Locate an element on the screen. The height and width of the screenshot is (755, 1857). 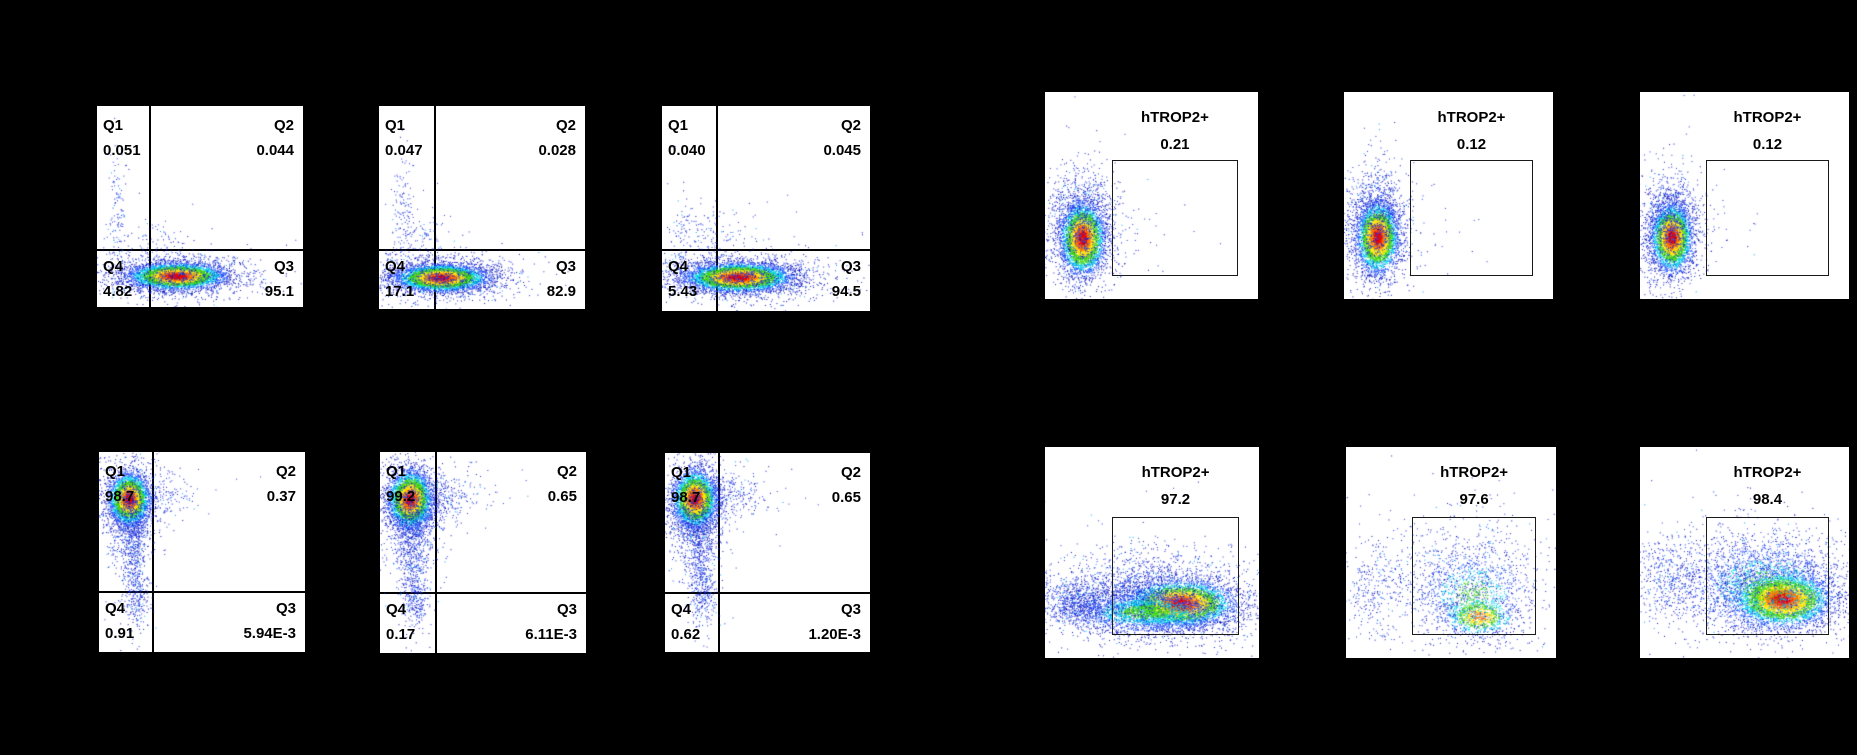
quadrant-q2-value: 0.044 is located at coordinates (275, 150).